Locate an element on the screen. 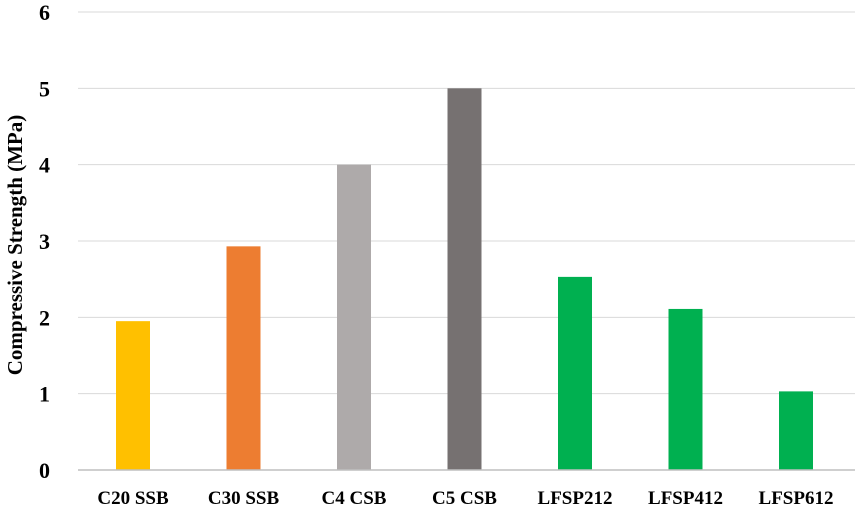 This screenshot has width=855, height=512. bar-lfsp412 is located at coordinates (685, 389).